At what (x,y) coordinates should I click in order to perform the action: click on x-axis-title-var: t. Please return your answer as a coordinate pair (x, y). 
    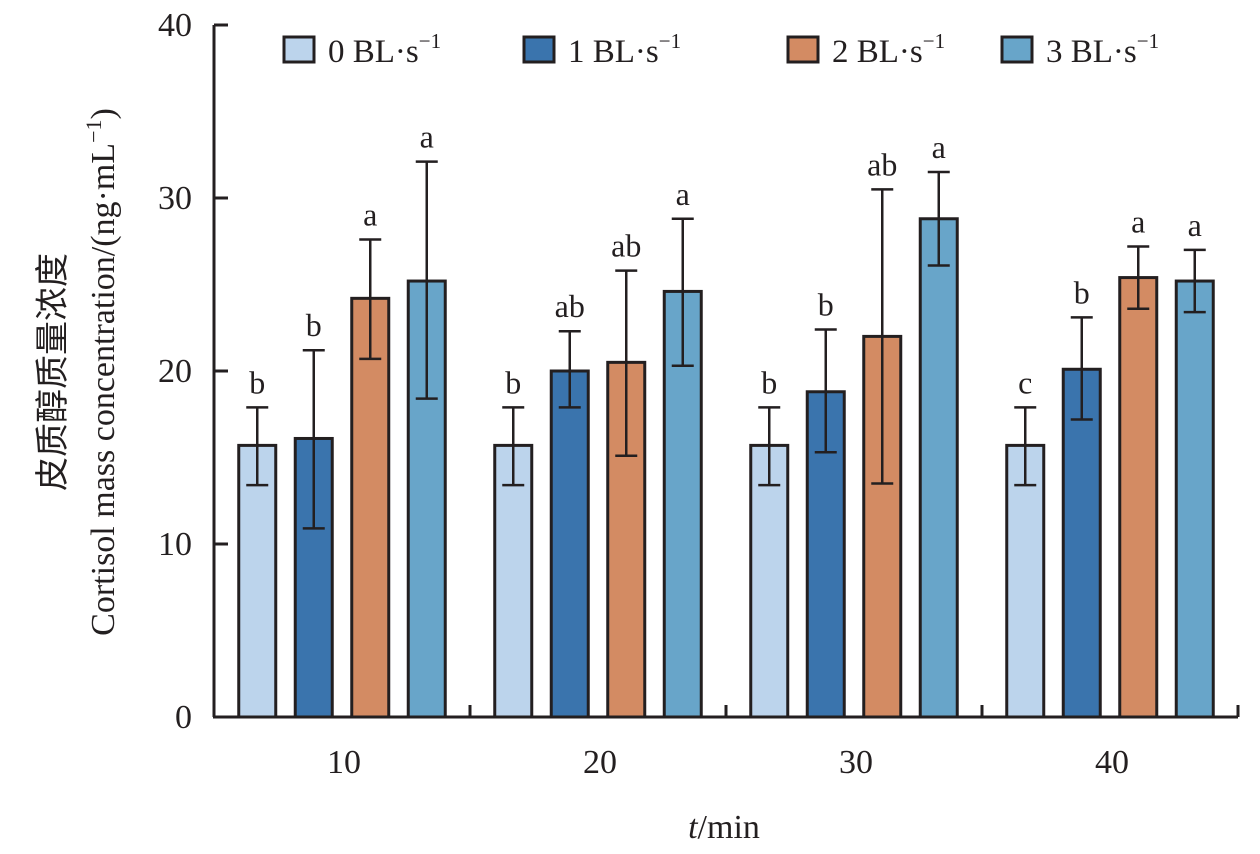
    Looking at the image, I should click on (693, 827).